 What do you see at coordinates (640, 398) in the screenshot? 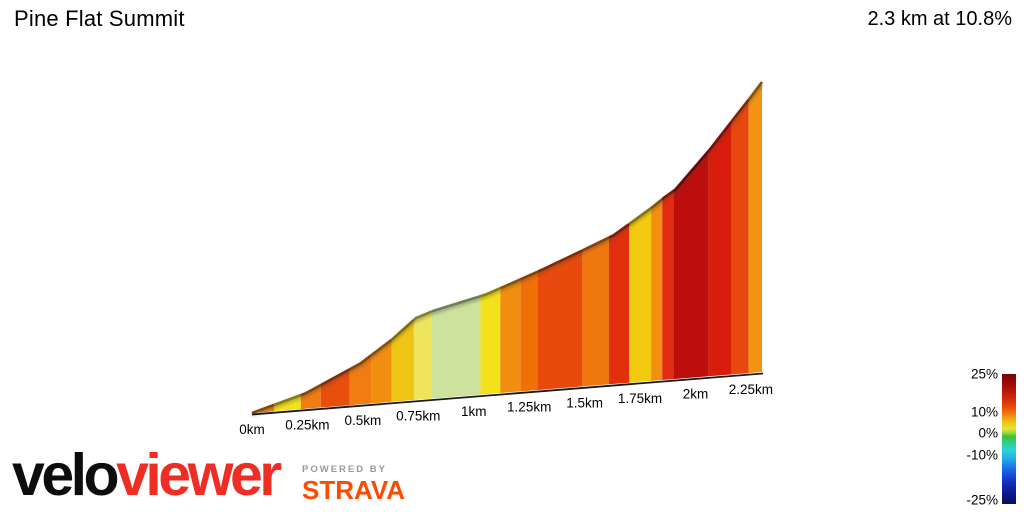
I see `x-axis-tick-label: 1.75km` at bounding box center [640, 398].